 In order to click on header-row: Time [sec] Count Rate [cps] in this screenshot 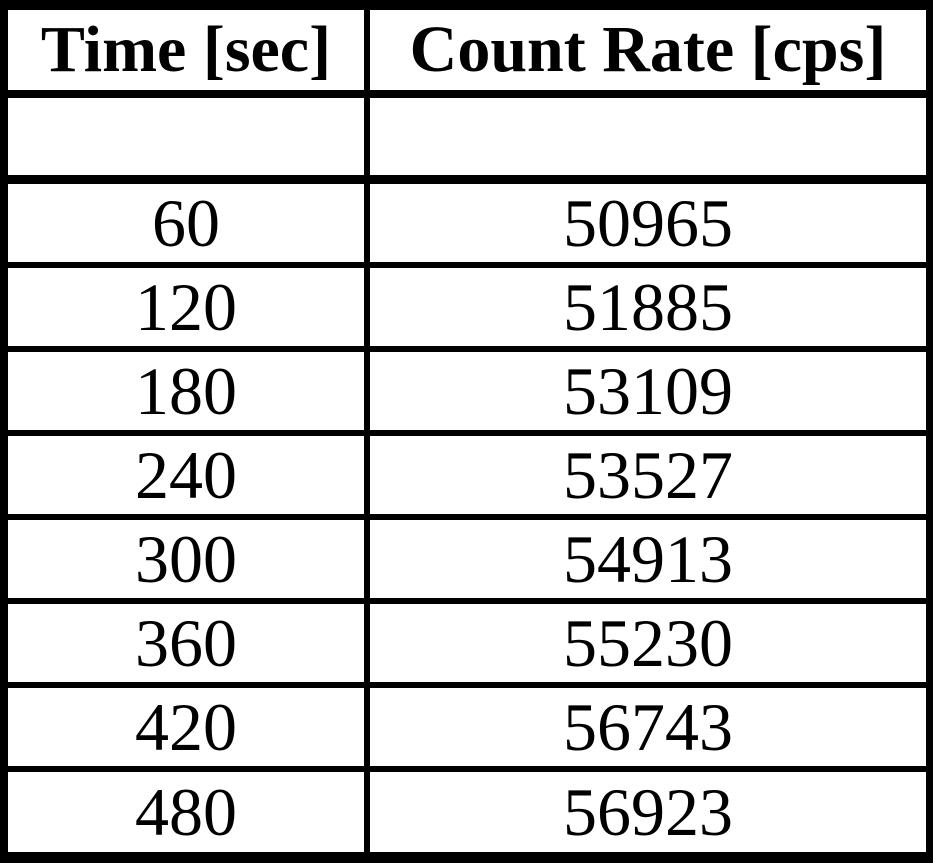, I will do `click(467, 50)`.